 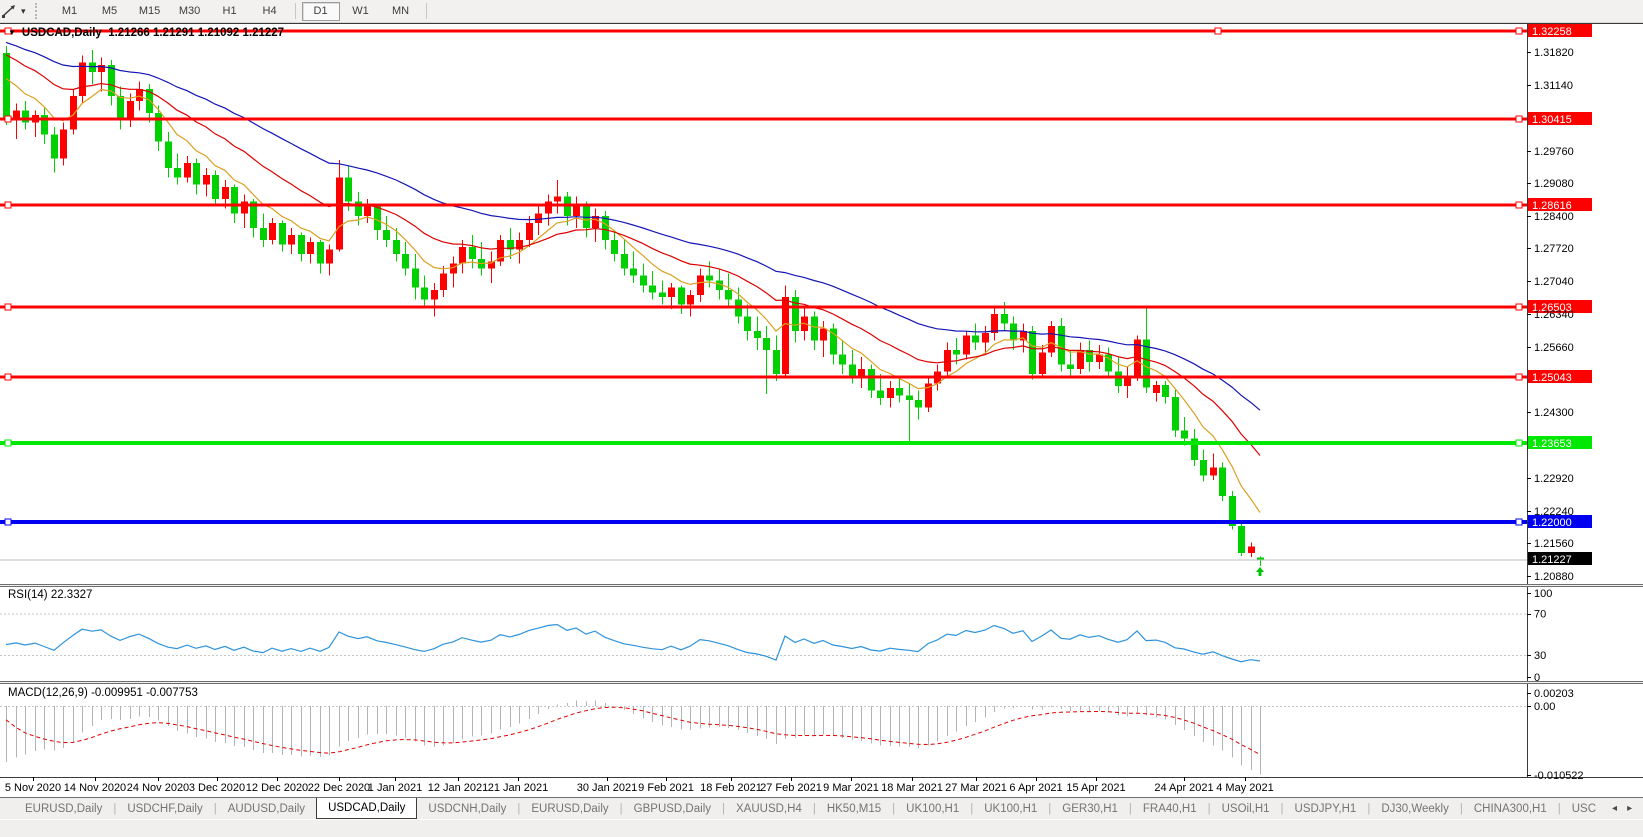 What do you see at coordinates (1554, 282) in the screenshot?
I see `price-axis-tick-label: 1.27040` at bounding box center [1554, 282].